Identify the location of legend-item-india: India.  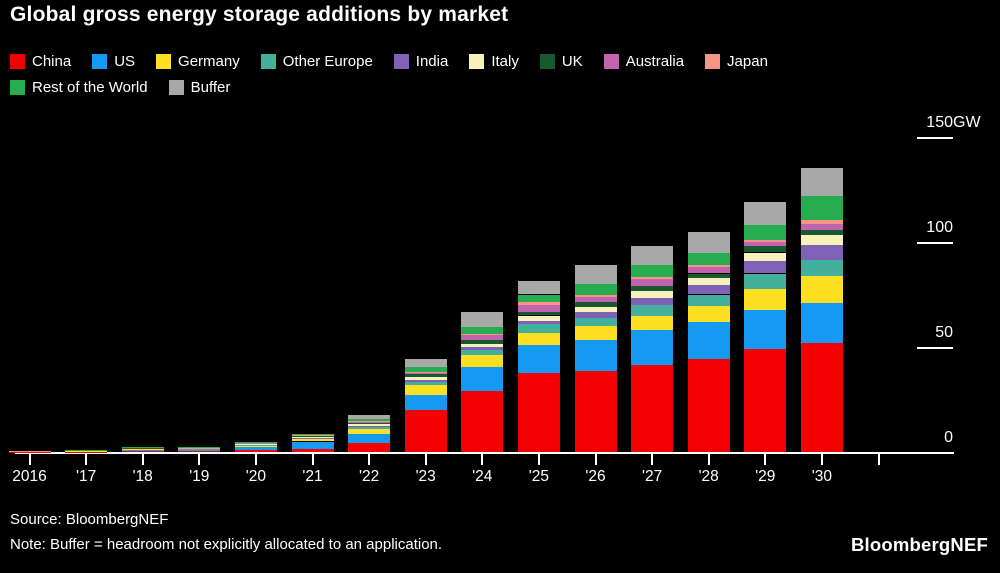
(421, 61).